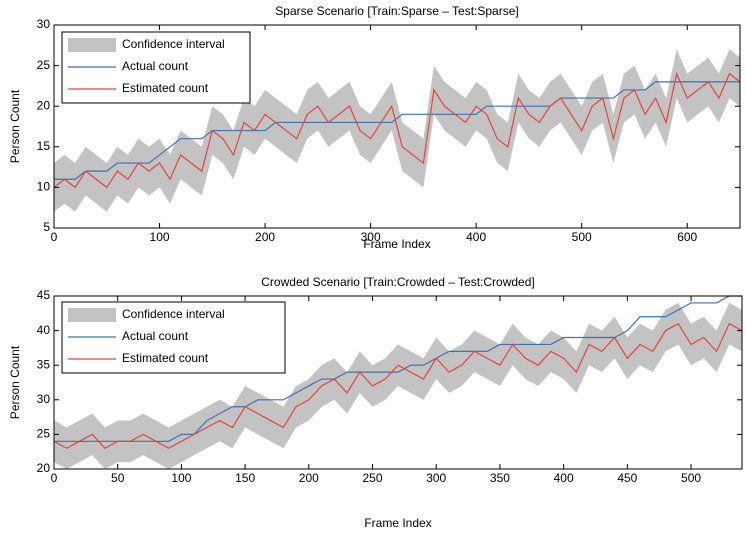 This screenshot has height=542, width=746. What do you see at coordinates (373, 478) in the screenshot?
I see `x-tick-label: 250` at bounding box center [373, 478].